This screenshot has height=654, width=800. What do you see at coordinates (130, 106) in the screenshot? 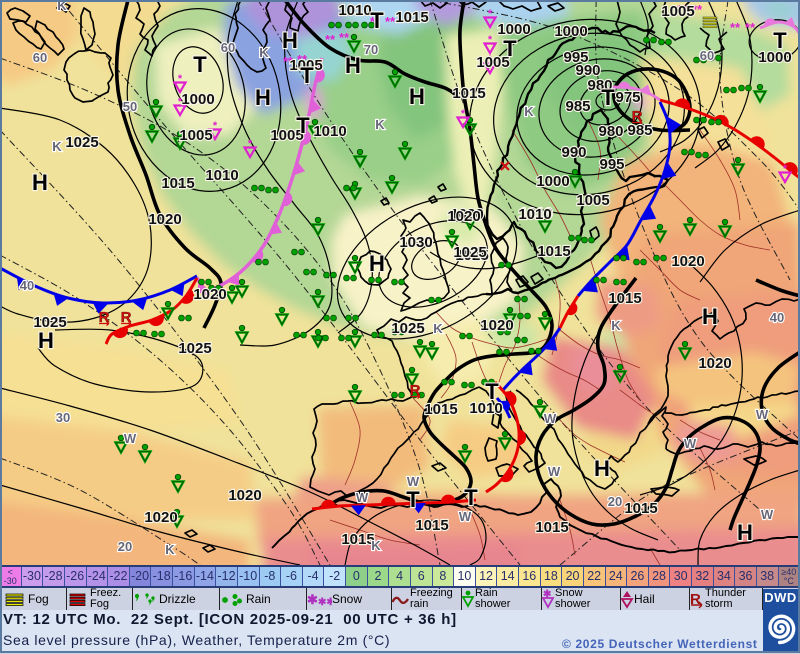
I see `svg-text: 50` at bounding box center [130, 106].